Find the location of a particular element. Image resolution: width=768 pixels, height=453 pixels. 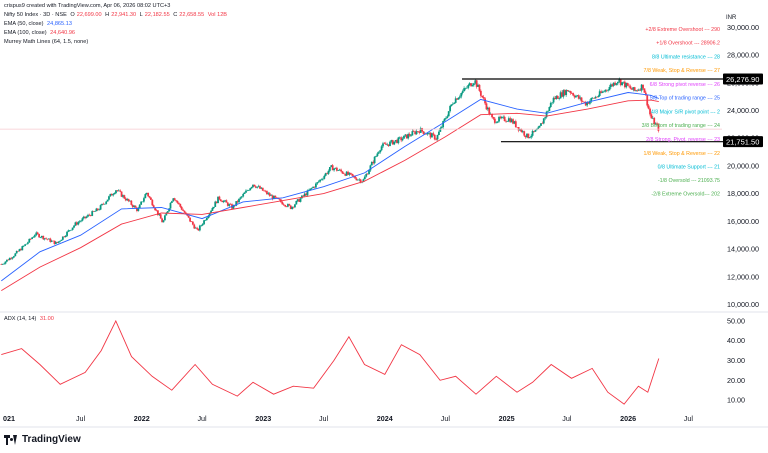

tradingview-footer: TradingView is located at coordinates (42, 439).